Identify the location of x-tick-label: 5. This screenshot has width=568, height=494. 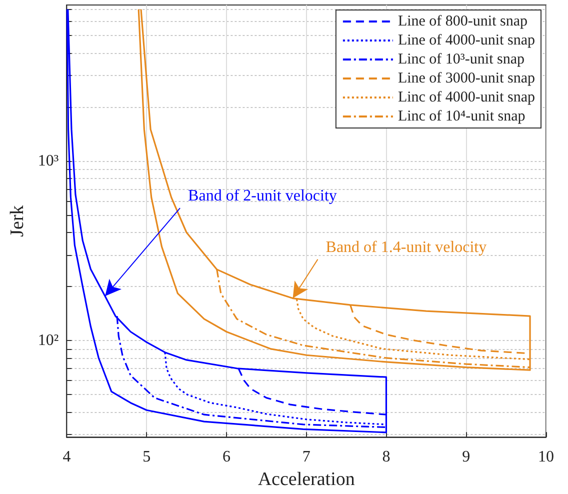
(146, 457).